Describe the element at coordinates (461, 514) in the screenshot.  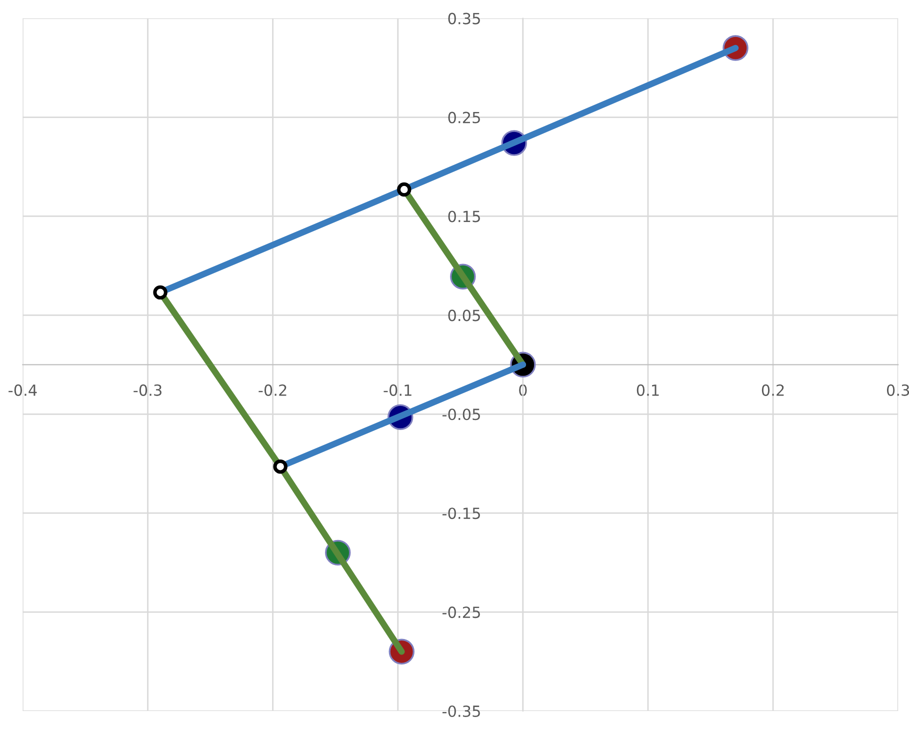
I see `y-tick-label: -0.15` at that location.